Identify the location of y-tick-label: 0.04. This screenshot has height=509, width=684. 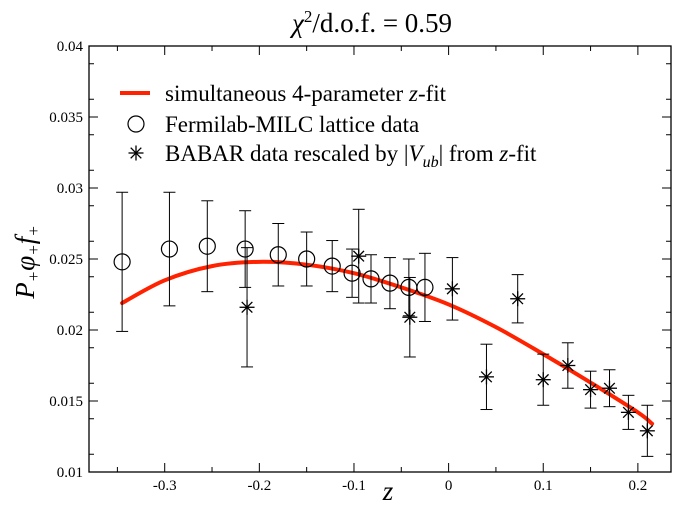
(70, 47).